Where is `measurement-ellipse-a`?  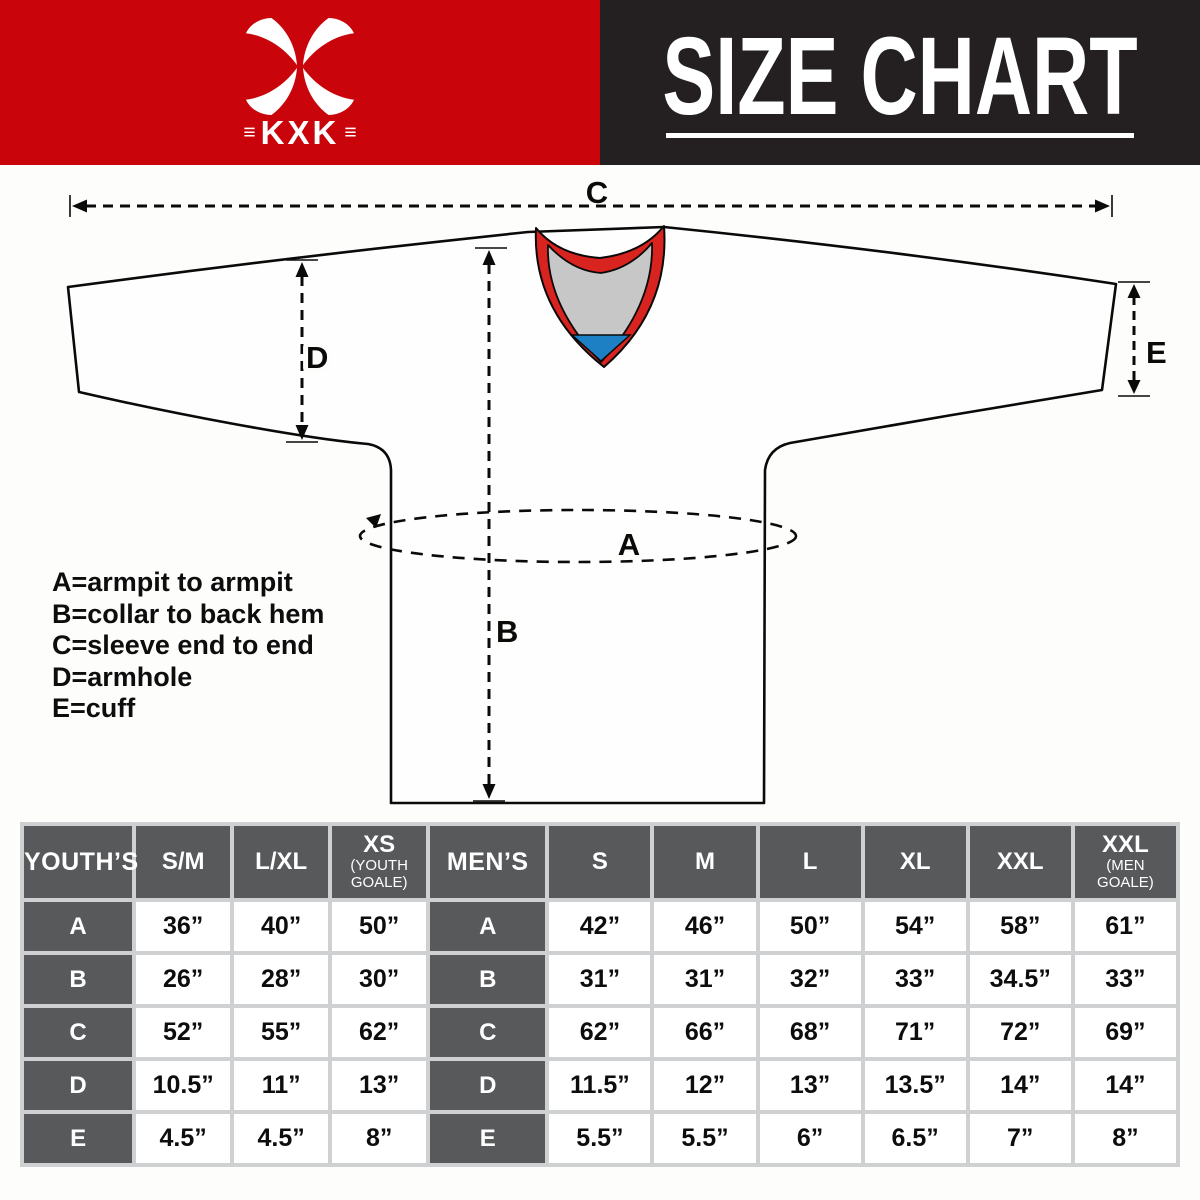
measurement-ellipse-a is located at coordinates (578, 536).